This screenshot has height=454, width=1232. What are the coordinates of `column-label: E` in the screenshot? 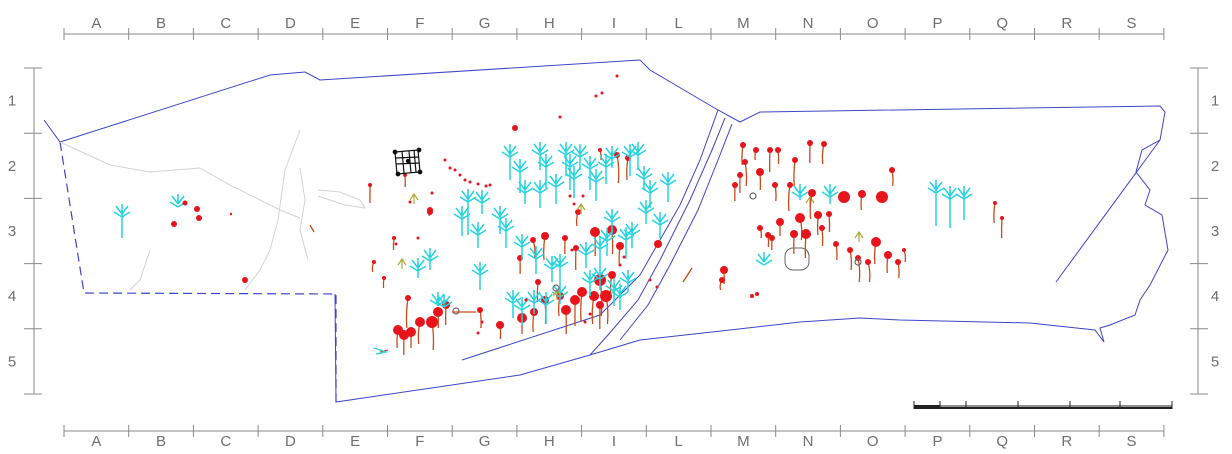 It's located at (355, 441).